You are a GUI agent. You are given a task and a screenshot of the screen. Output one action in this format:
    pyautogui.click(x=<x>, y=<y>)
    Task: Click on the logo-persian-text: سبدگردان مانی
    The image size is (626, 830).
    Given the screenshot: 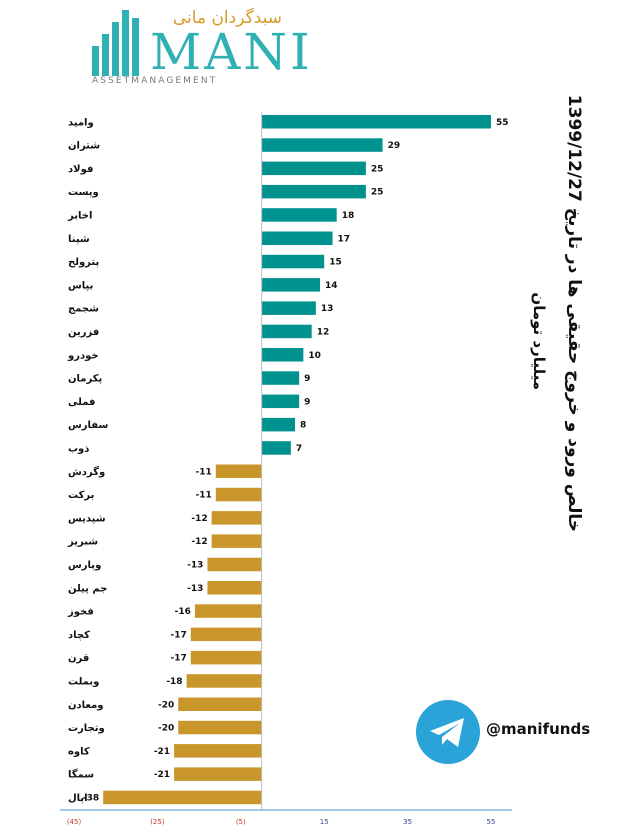 What is the action you would take?
    pyautogui.click(x=227, y=18)
    